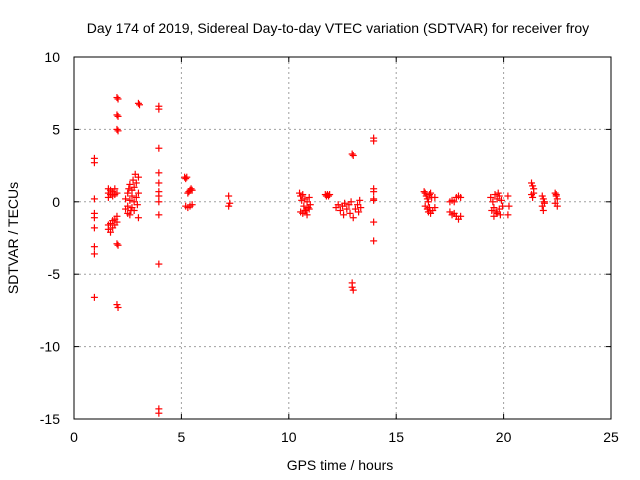 The height and width of the screenshot is (480, 640). Describe the element at coordinates (52, 57) in the screenshot. I see `y-tick-label: 10` at that location.